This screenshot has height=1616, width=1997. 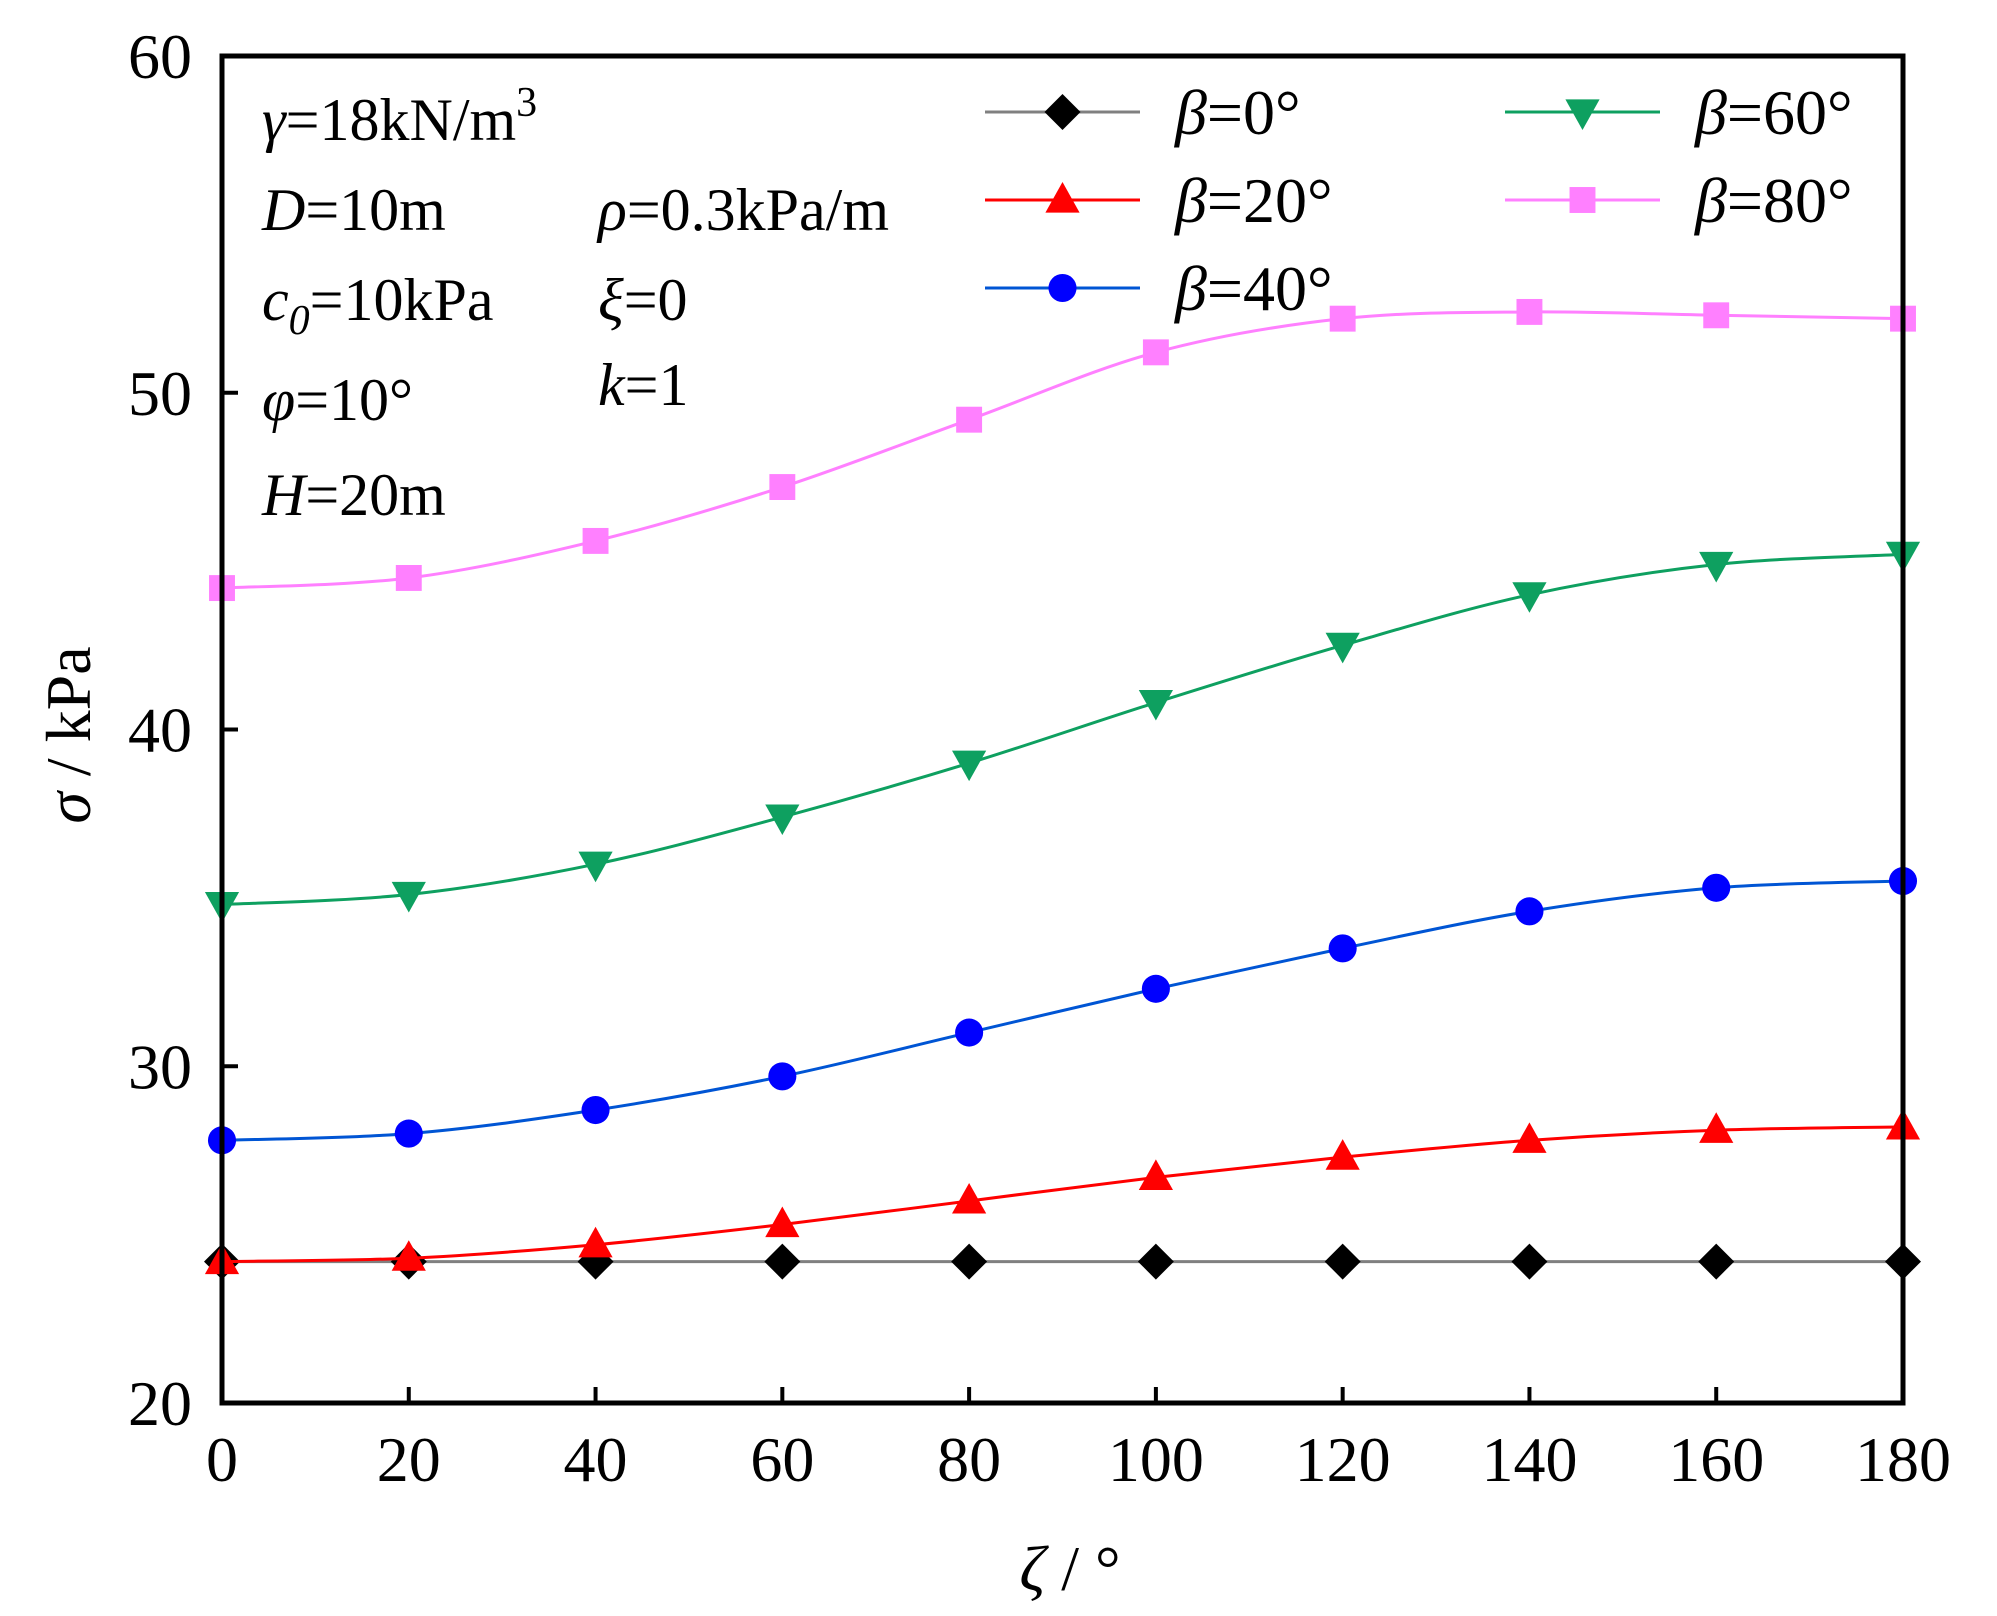 I want to click on annotation-c0: c0=10kPa, so click(x=377, y=305).